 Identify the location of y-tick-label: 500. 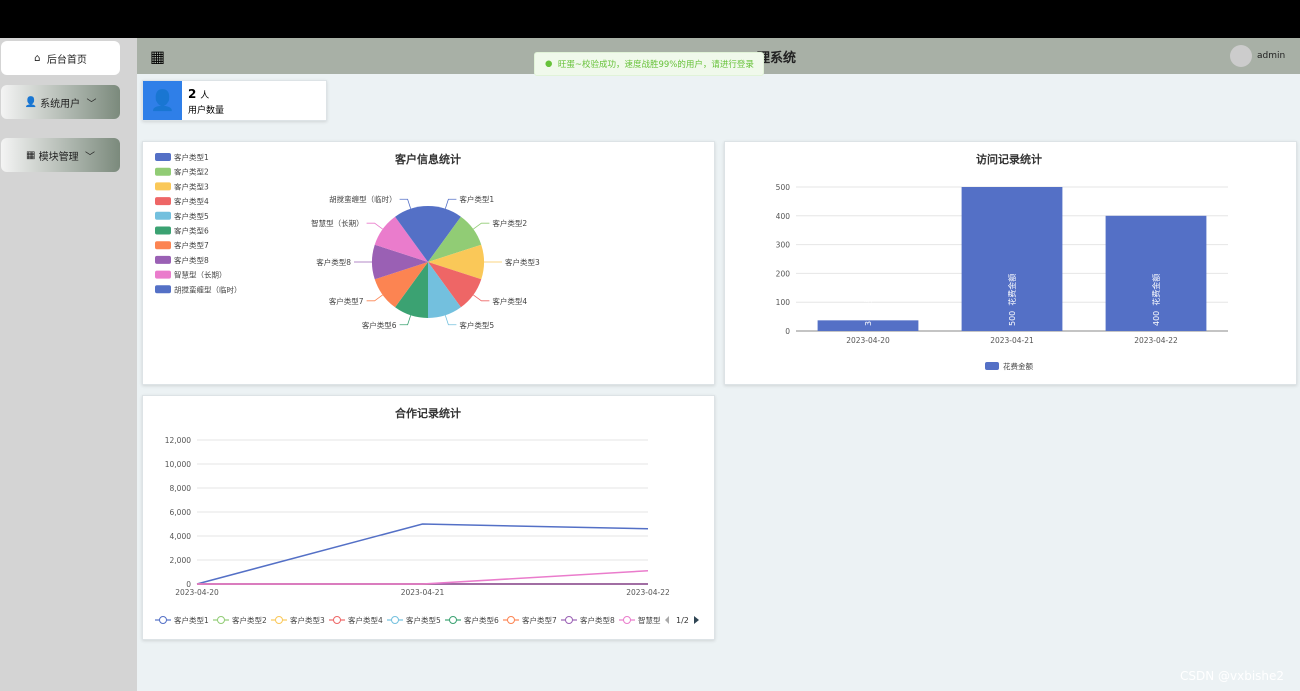
(783, 187).